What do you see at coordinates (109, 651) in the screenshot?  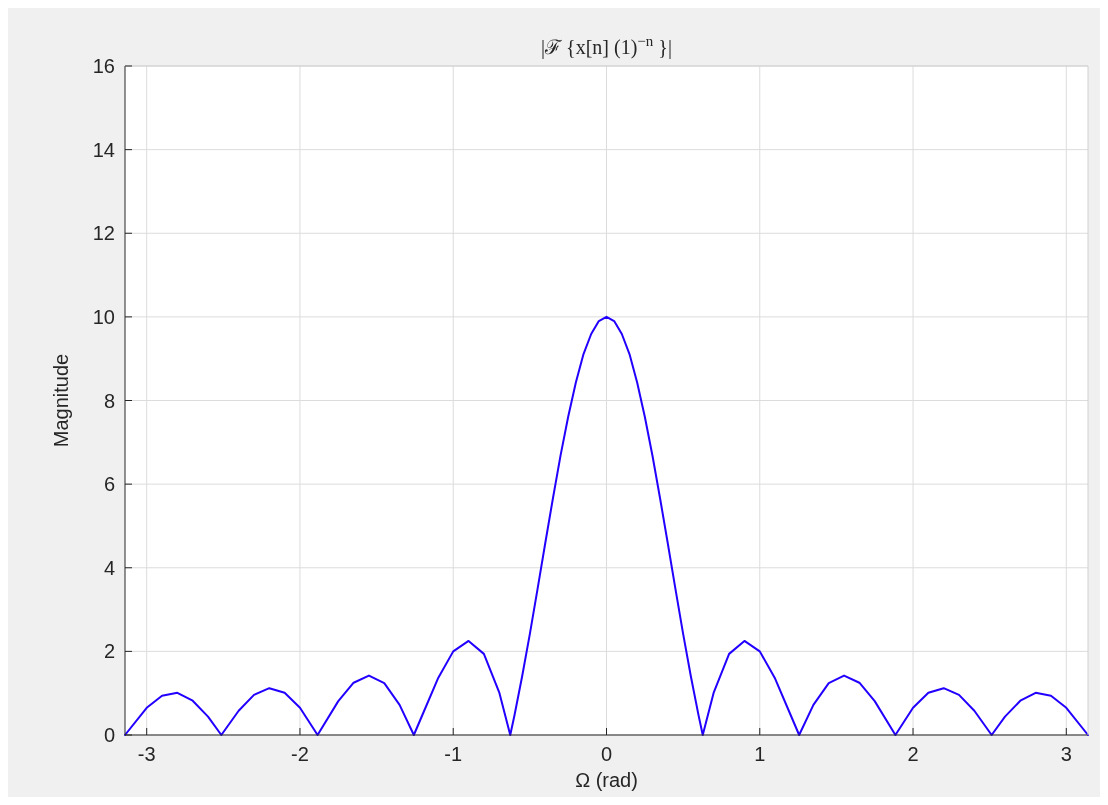 I see `y-tick-label: 2` at bounding box center [109, 651].